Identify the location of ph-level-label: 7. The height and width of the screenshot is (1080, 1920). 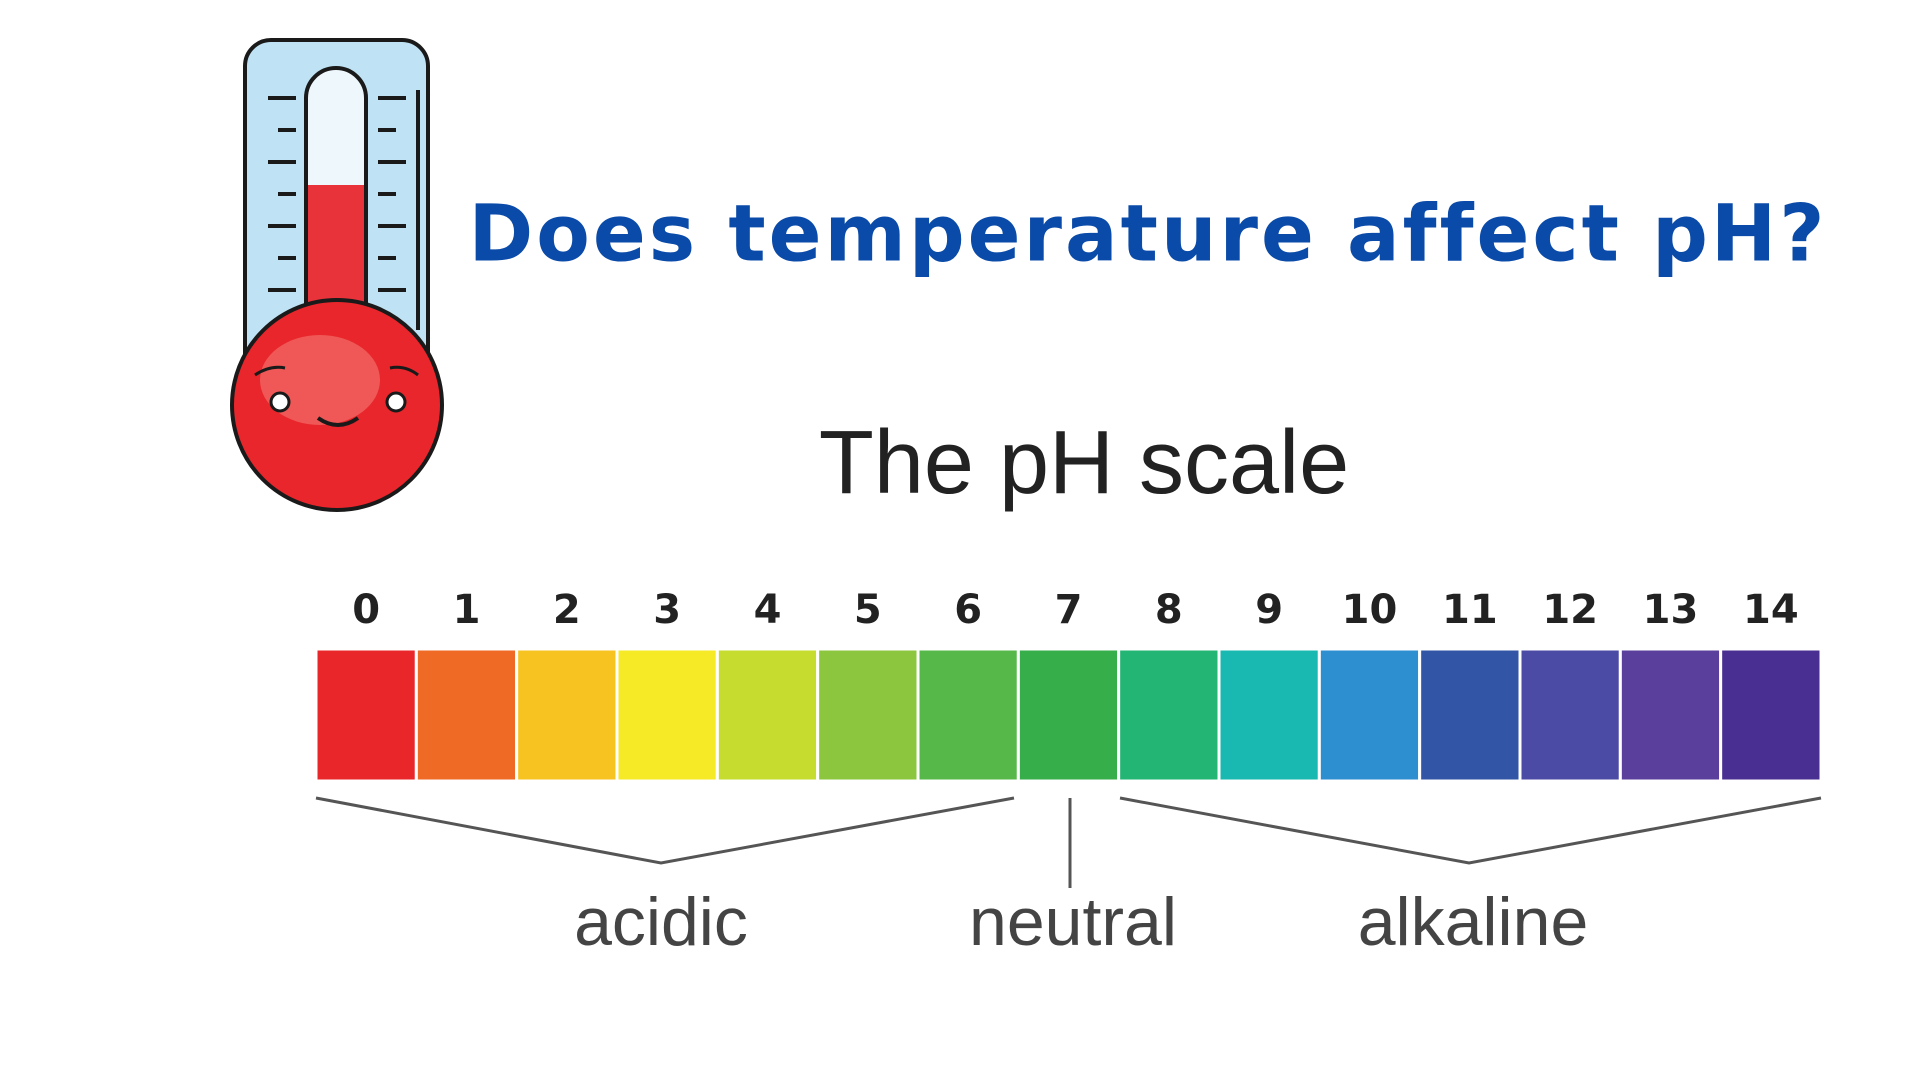
(1069, 610).